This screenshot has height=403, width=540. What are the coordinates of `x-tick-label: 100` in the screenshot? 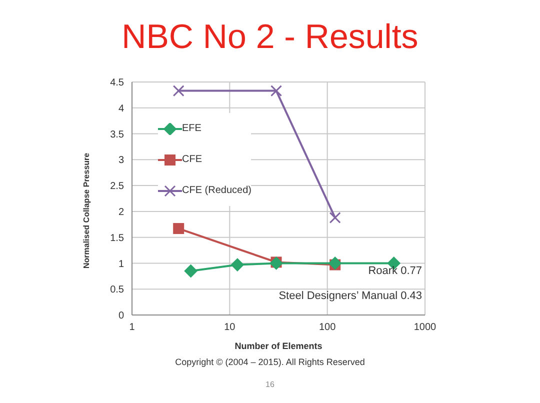 It's located at (327, 328).